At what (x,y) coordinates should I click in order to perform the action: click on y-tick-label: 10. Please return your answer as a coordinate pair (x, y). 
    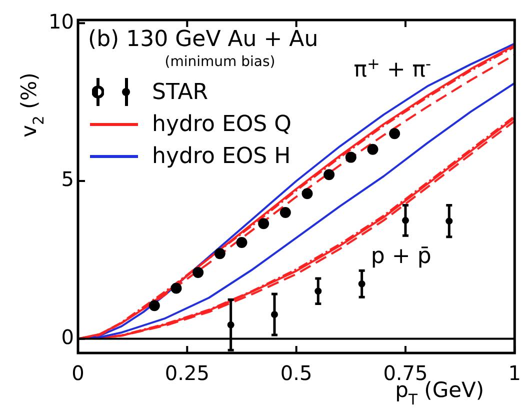
    Looking at the image, I should click on (61, 21).